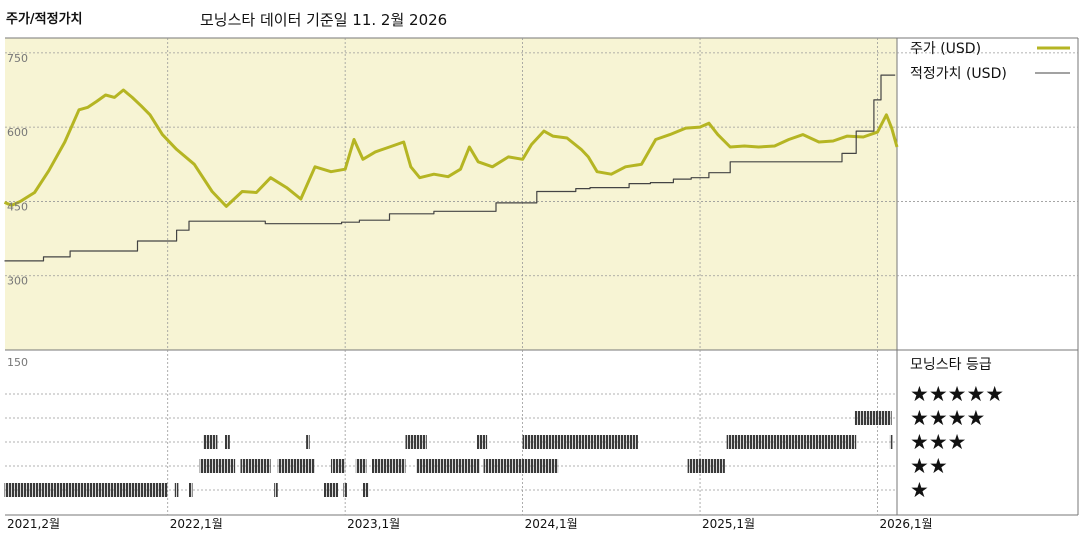 The height and width of the screenshot is (540, 1080). What do you see at coordinates (945, 49) in the screenshot?
I see `legend-price-label: 주가 (USD)` at bounding box center [945, 49].